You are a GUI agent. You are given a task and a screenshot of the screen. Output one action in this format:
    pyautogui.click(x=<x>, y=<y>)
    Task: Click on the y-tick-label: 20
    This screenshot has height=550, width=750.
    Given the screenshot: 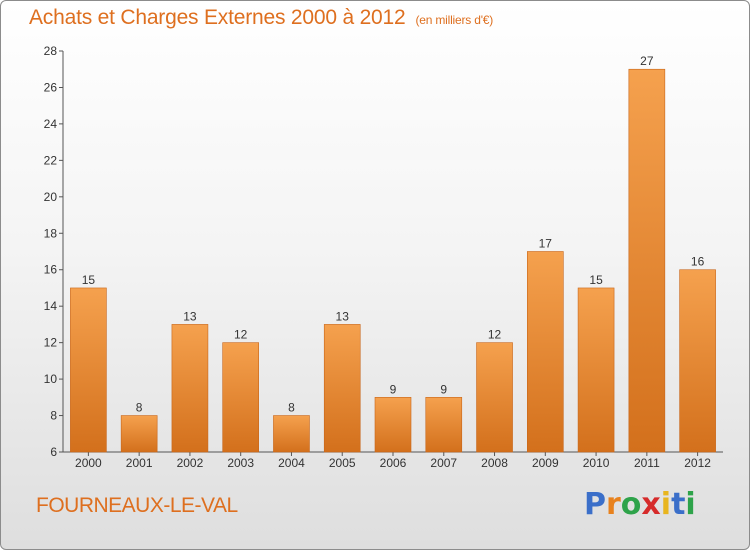 What is the action you would take?
    pyautogui.click(x=51, y=197)
    